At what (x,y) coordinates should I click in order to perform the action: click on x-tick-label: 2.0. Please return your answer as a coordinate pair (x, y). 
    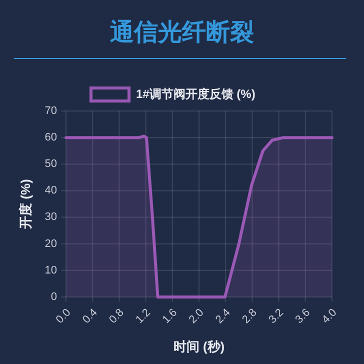
    Looking at the image, I should click on (196, 316).